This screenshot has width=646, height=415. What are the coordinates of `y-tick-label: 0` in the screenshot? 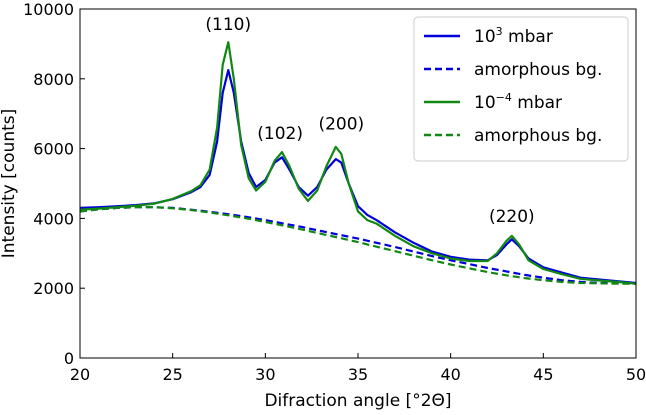 It's located at (69, 358).